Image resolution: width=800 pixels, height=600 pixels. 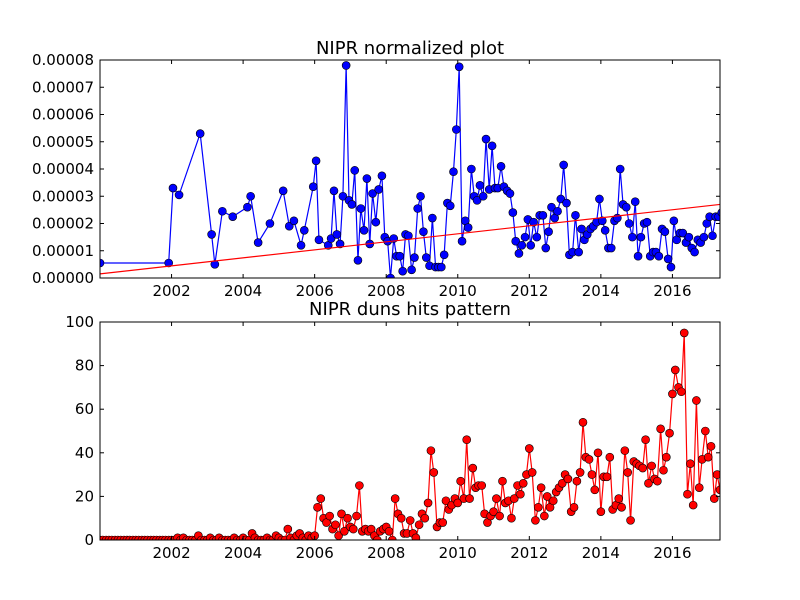 I want to click on y-tick-label-top-3: 0.00003, so click(x=63, y=196).